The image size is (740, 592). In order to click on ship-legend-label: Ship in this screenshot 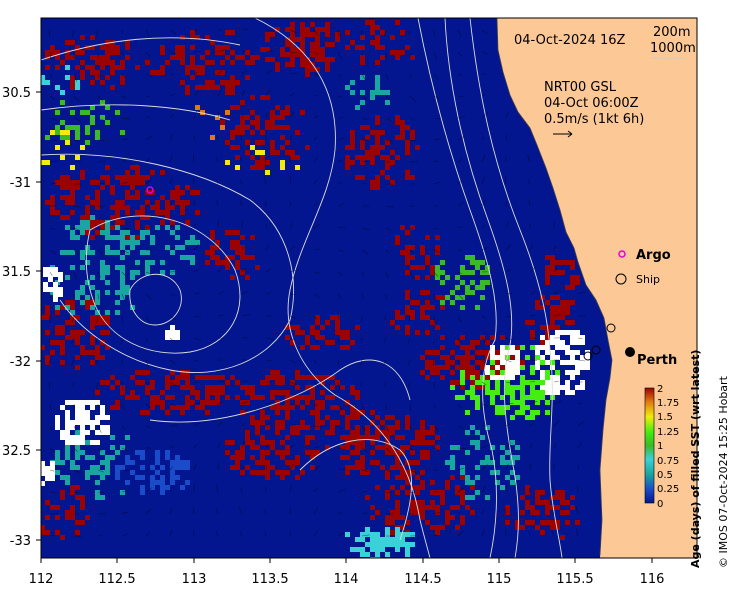, I will do `click(648, 279)`.